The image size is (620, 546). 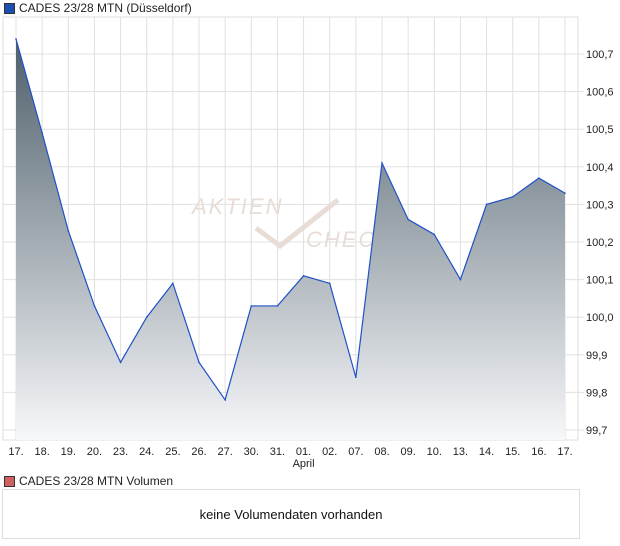 What do you see at coordinates (172, 452) in the screenshot?
I see `x-tick-label: 25.` at bounding box center [172, 452].